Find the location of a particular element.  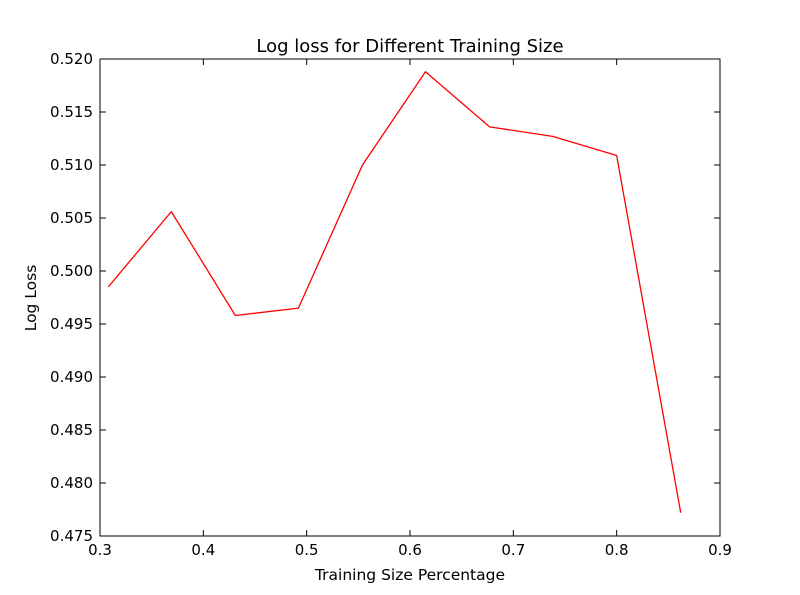

x-tick-label: 0.7 is located at coordinates (513, 550).